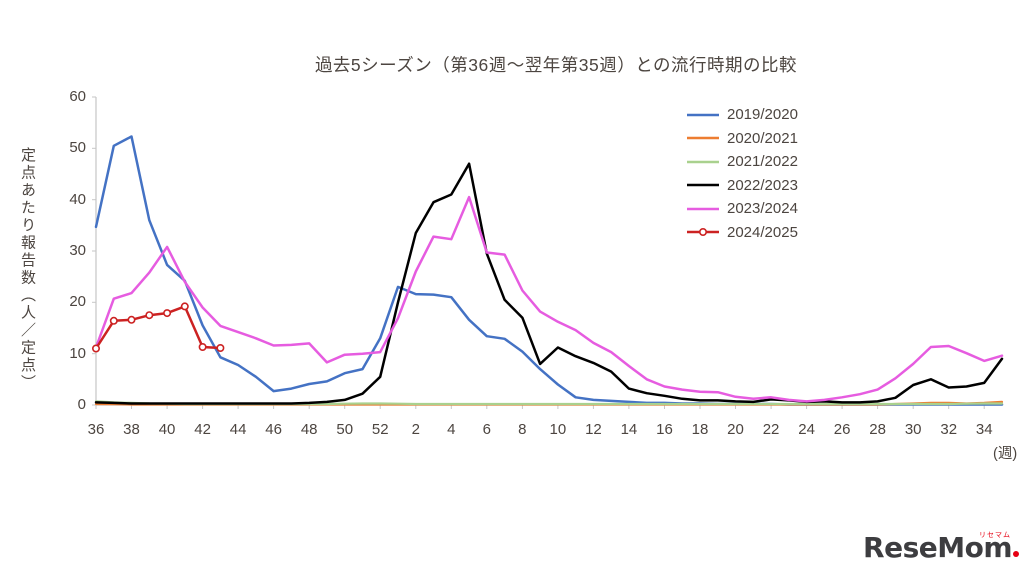  Describe the element at coordinates (96, 429) in the screenshot. I see `x-tick-label: 36` at that location.